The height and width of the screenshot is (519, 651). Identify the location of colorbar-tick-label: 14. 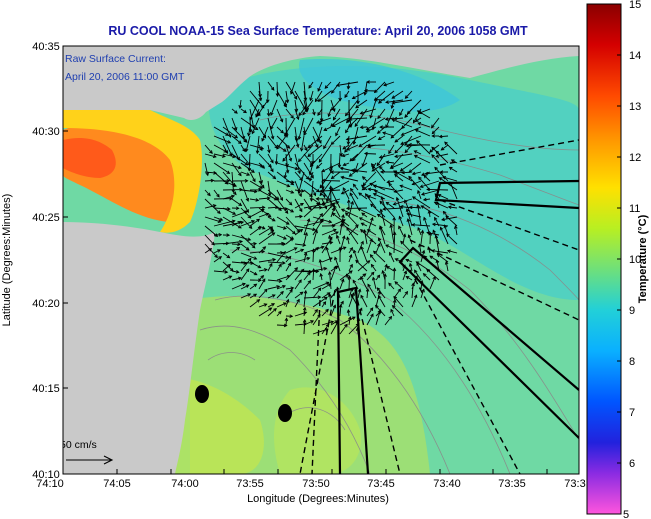
(635, 56).